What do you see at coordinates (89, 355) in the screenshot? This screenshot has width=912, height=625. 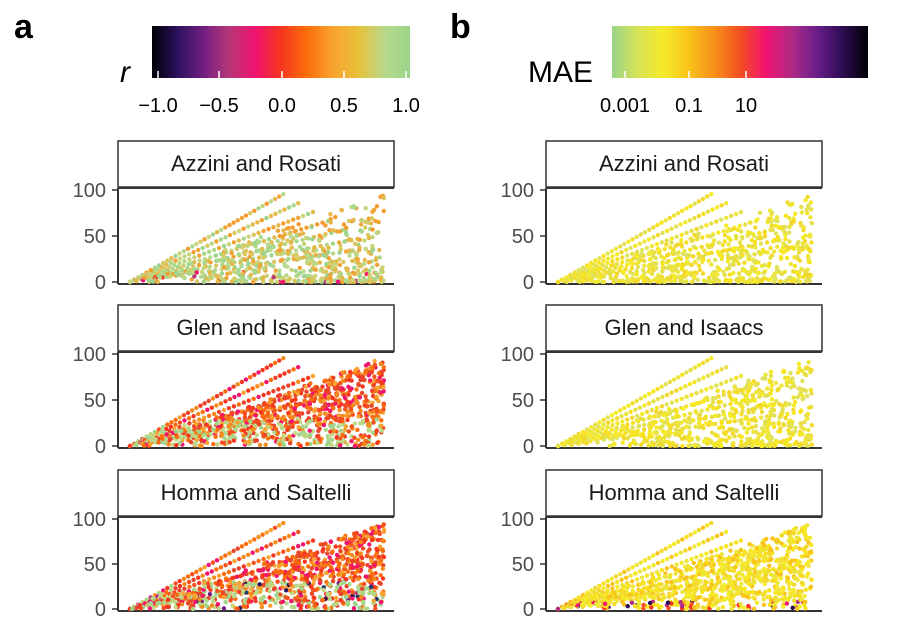 I see `y-tick-label: 100` at bounding box center [89, 355].